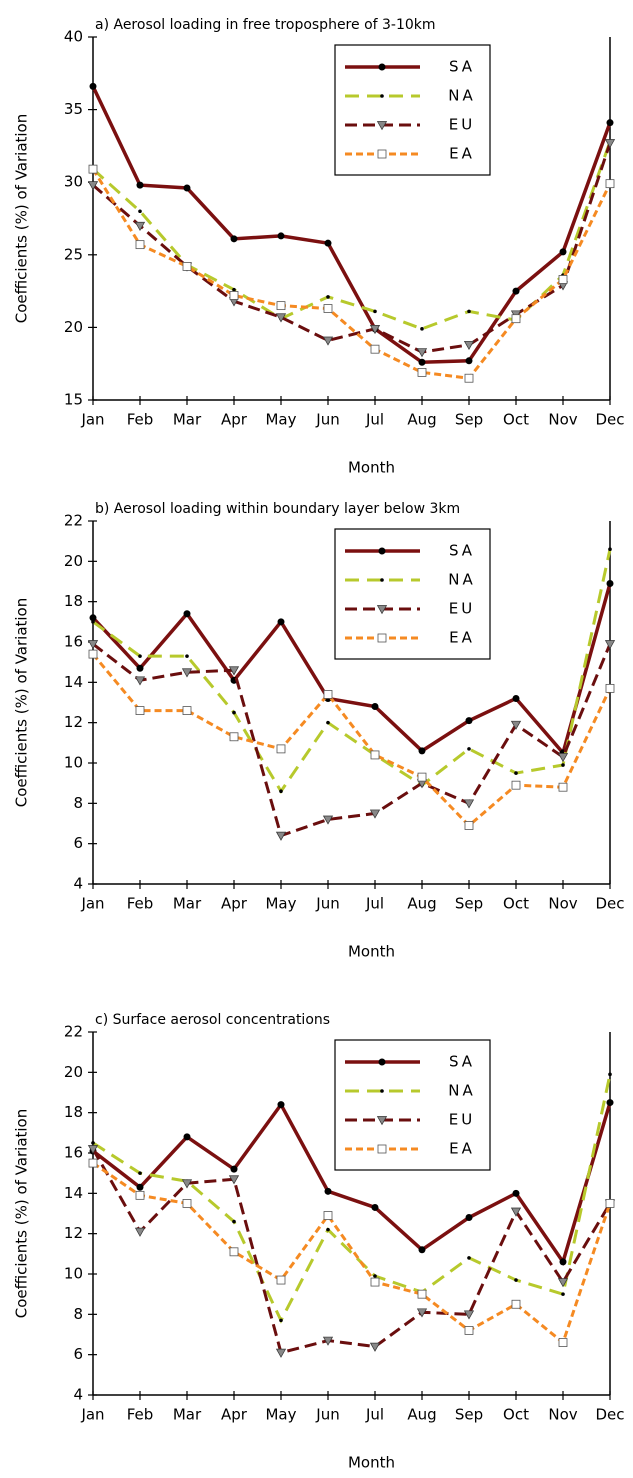 This screenshot has width=633, height=1478. Describe the element at coordinates (73, 682) in the screenshot. I see `y-tick-label: 14` at that location.